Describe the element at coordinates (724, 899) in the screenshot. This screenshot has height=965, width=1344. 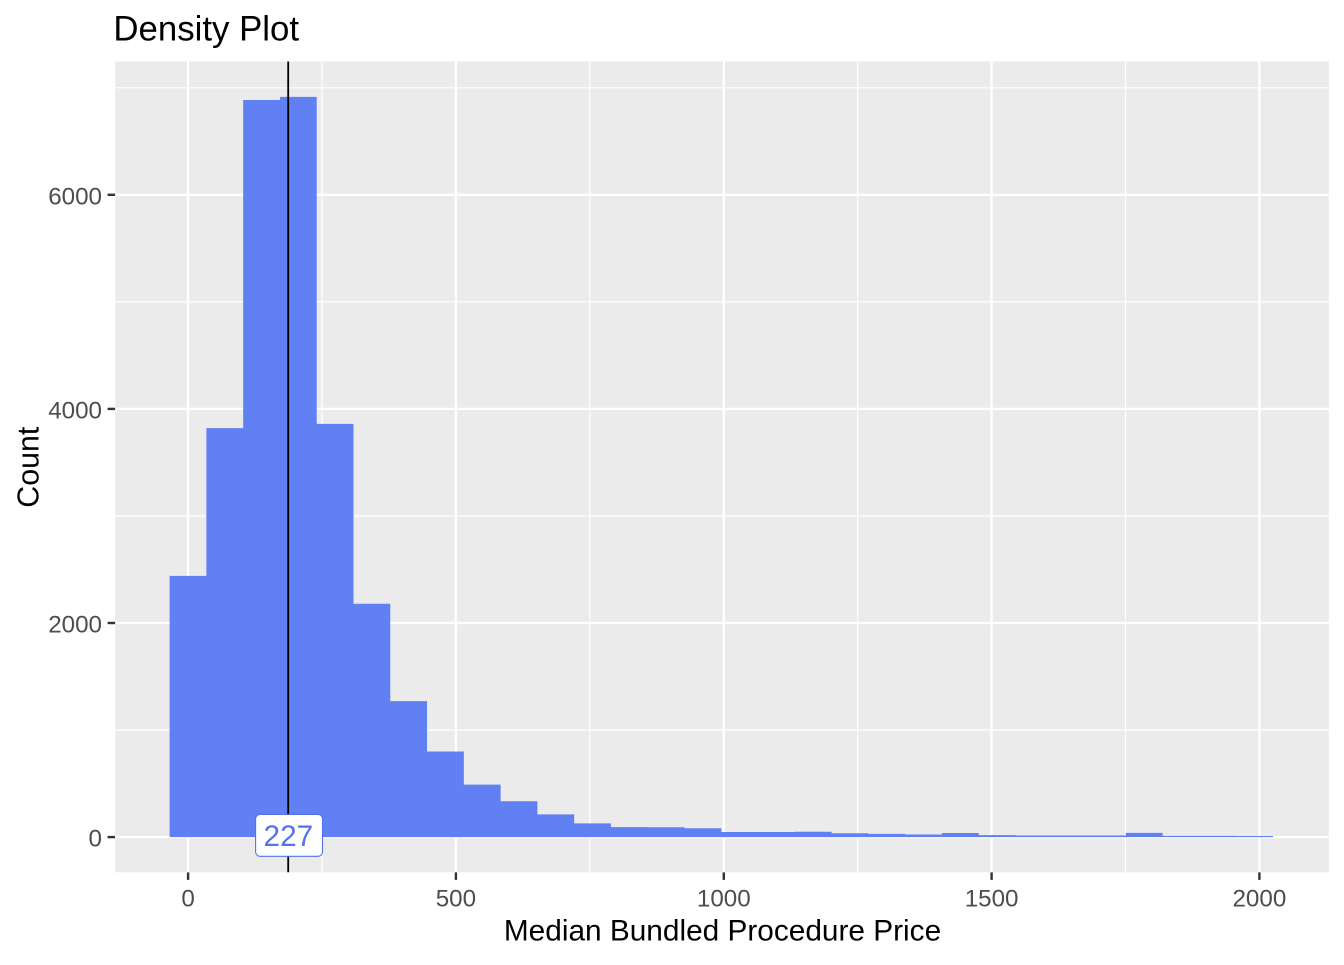
I see `svg-text: 1000` at that location.